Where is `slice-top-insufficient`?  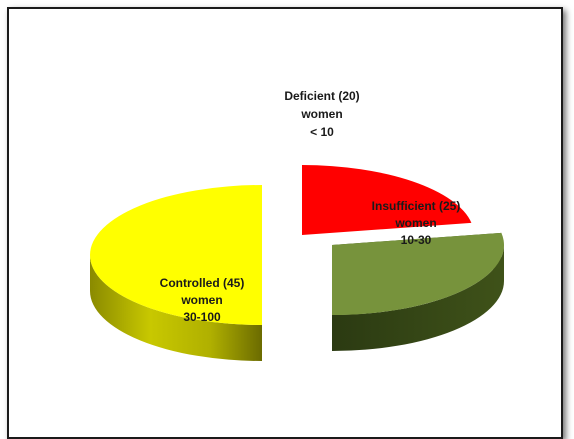
slice-top-insufficient is located at coordinates (418, 273).